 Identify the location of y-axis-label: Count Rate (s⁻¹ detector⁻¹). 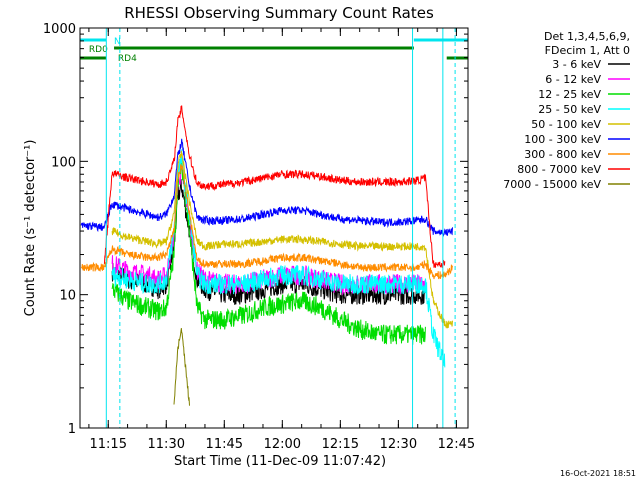
(30, 228).